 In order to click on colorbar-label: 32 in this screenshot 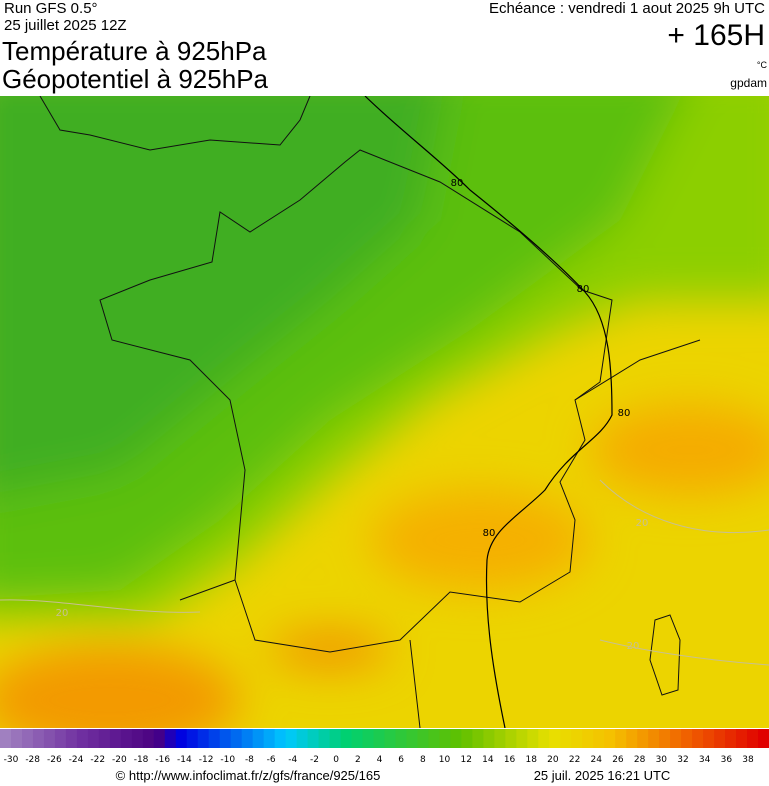, I will do `click(682, 760)`.